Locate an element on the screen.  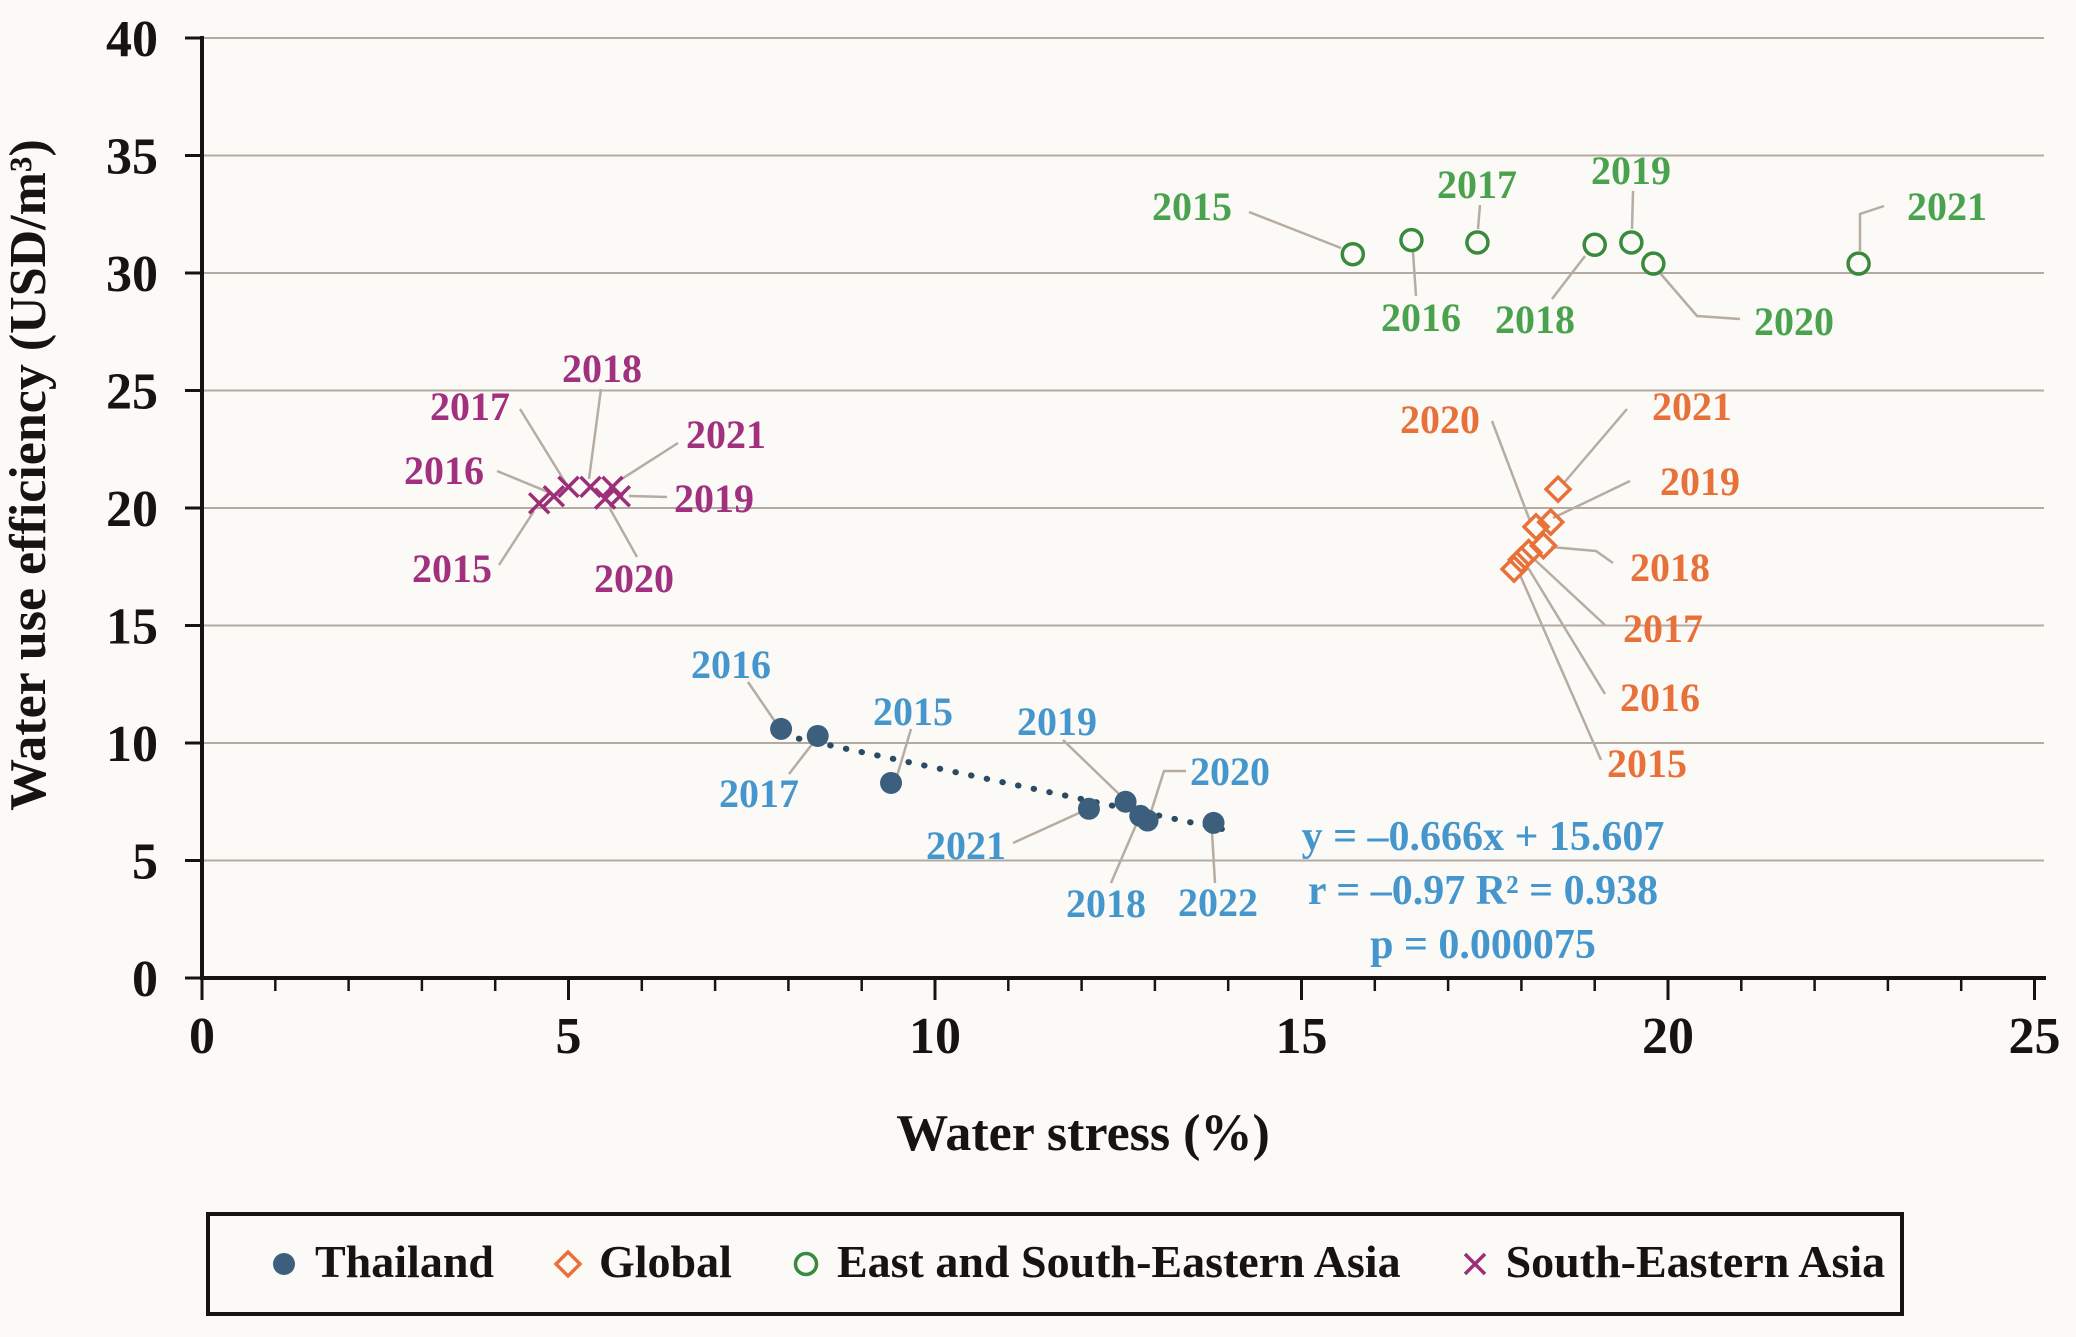
year-label-global-2017: 2017 is located at coordinates (1663, 628).